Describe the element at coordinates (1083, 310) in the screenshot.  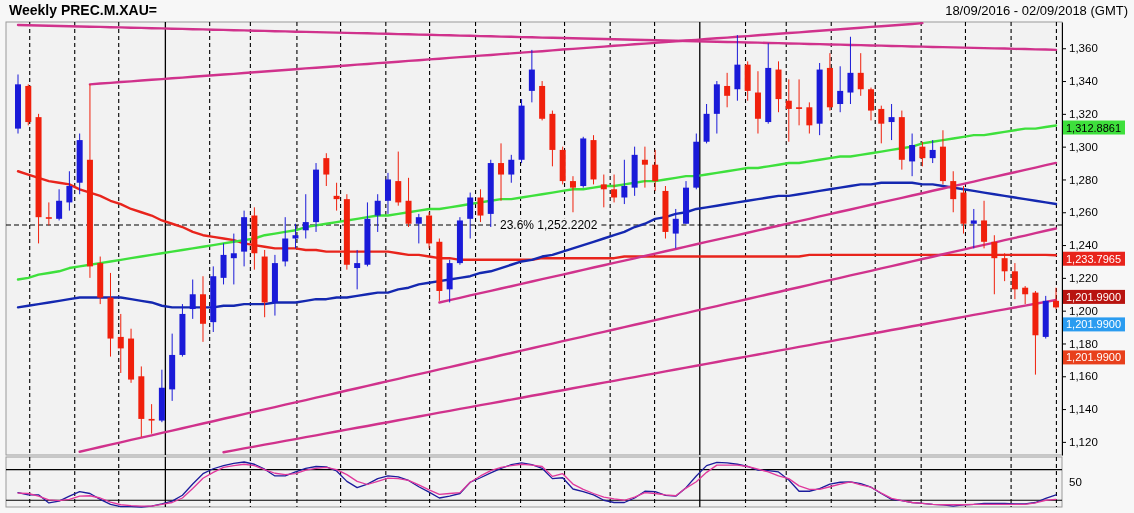
I see `y-tick-label: 1,200` at that location.